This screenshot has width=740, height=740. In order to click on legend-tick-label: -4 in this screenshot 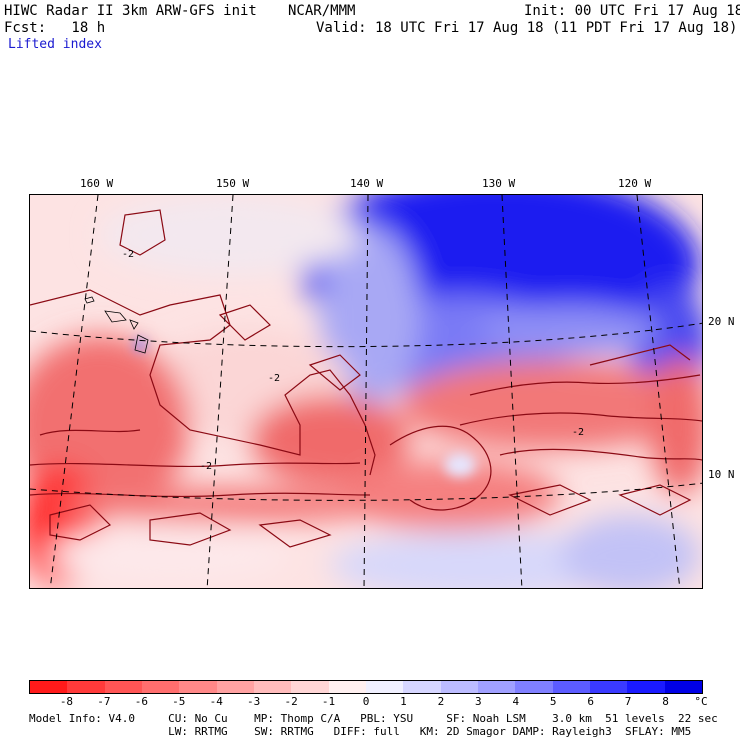, I will do `click(216, 701)`.